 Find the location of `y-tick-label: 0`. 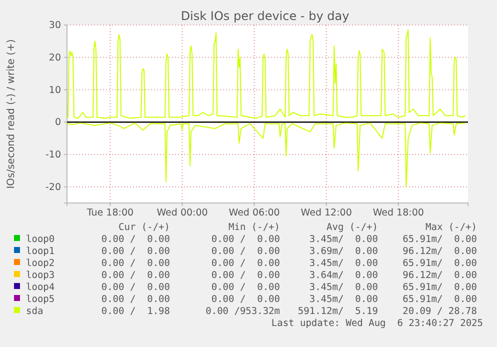

y-tick-label: 0 is located at coordinates (57, 122).